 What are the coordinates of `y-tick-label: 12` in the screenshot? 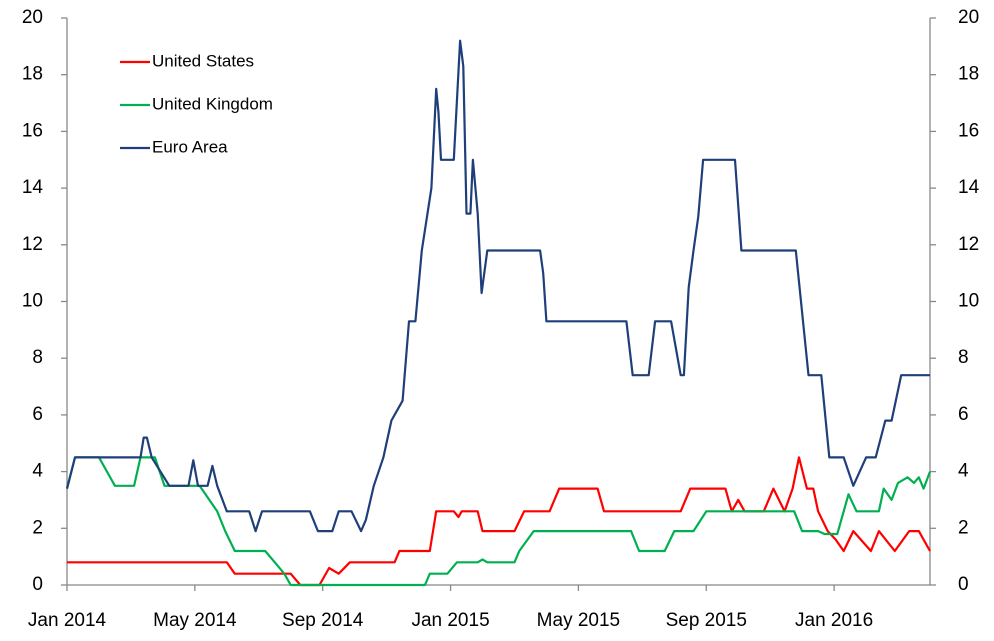 It's located at (32, 244).